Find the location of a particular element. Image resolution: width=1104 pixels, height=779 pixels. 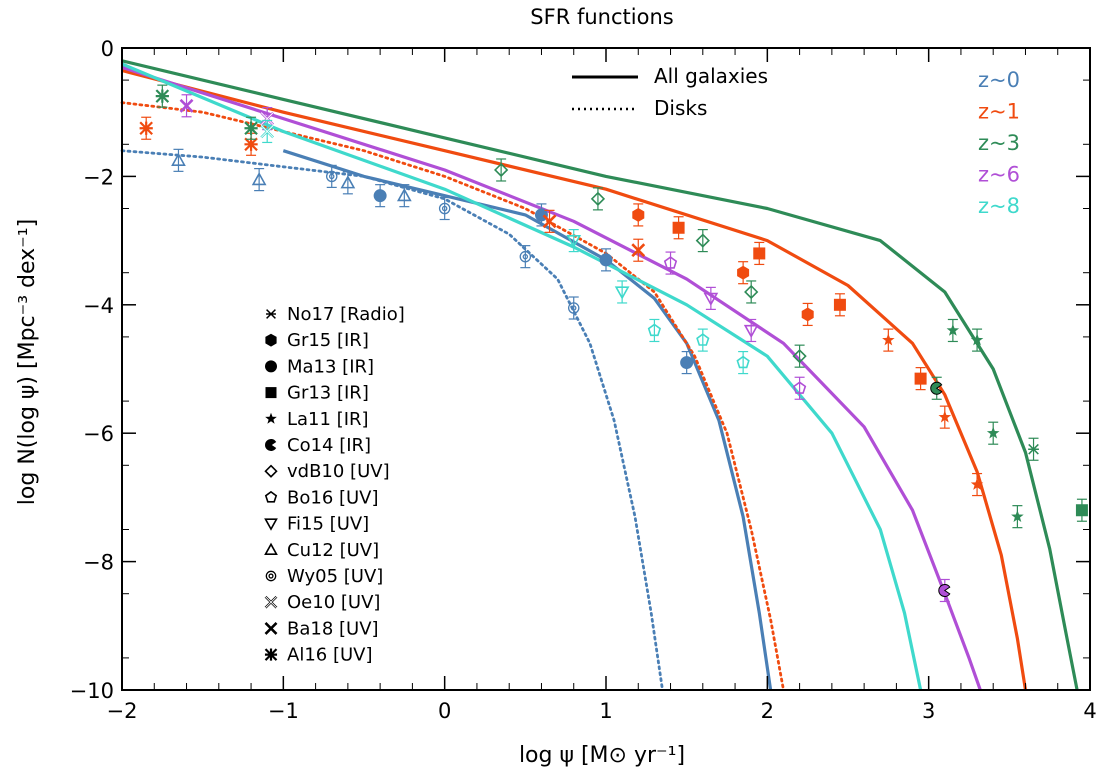

marker-legend-item: Oe10 [UV] is located at coordinates (322, 602).